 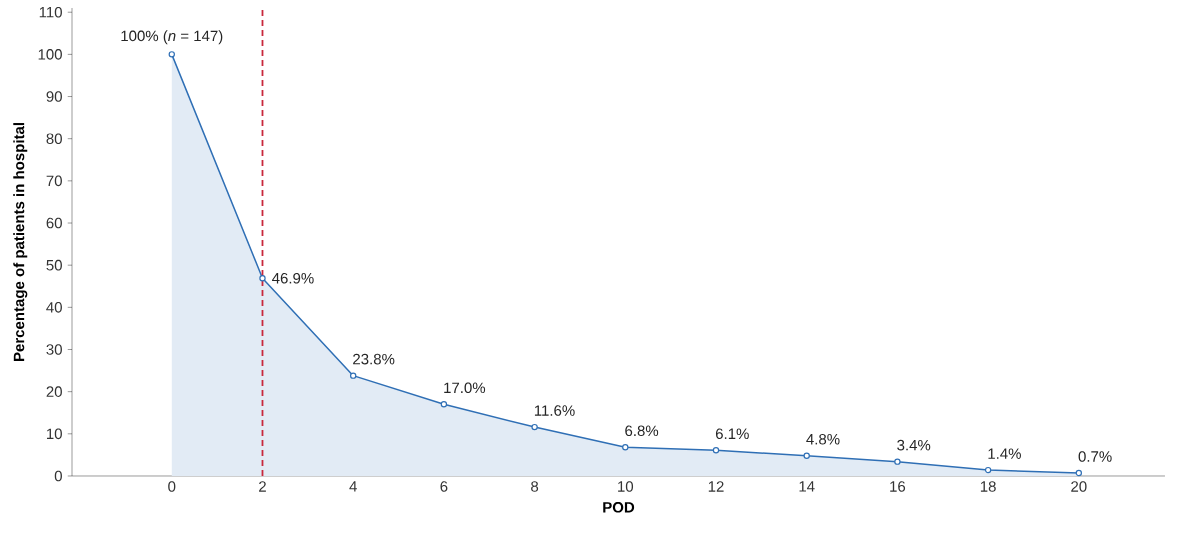 I want to click on data-label: 0.7%, so click(x=1095, y=456).